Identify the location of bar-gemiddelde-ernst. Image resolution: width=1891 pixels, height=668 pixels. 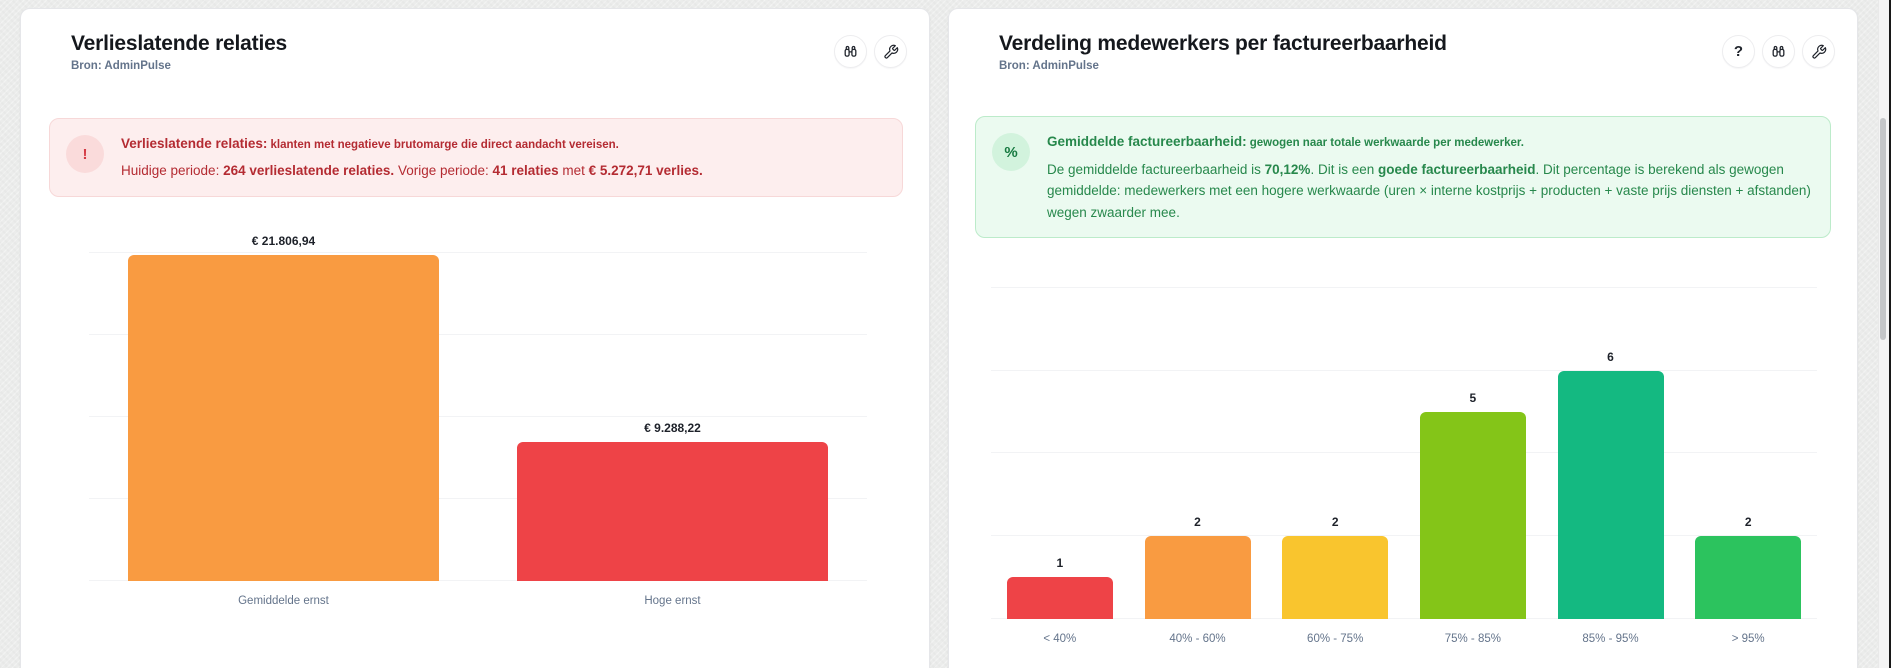
(283, 418).